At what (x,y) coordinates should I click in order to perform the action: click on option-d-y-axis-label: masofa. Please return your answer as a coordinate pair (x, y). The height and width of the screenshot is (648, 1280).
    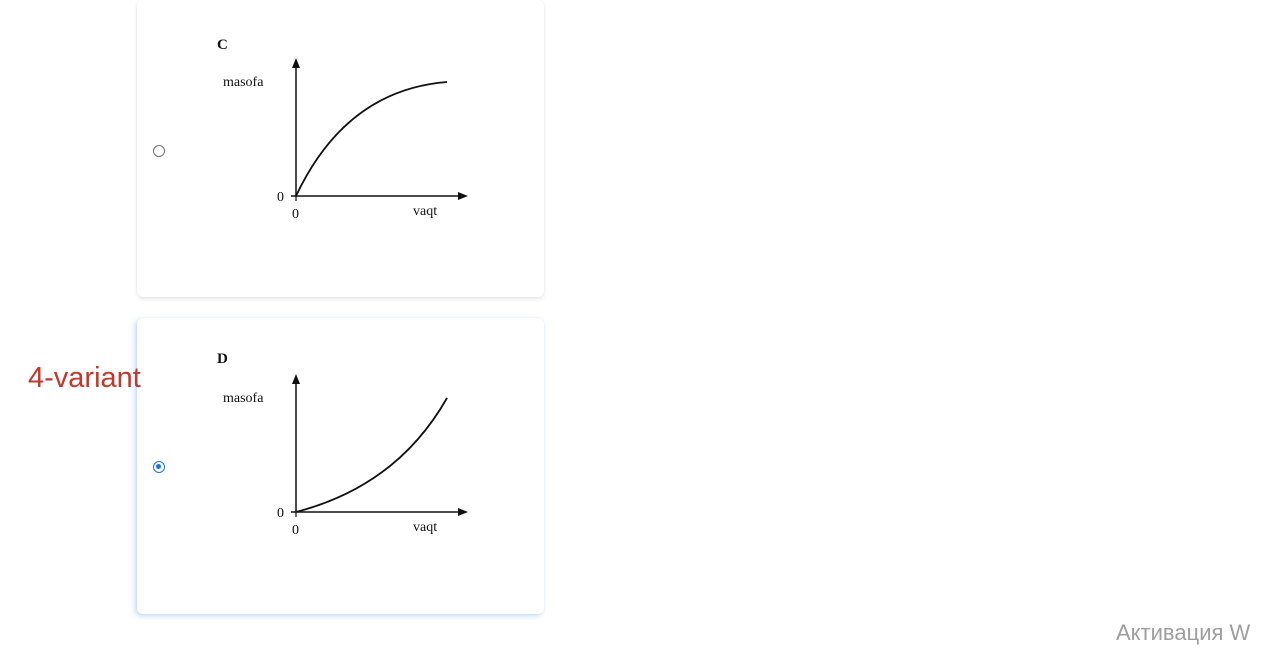
    Looking at the image, I should click on (243, 398).